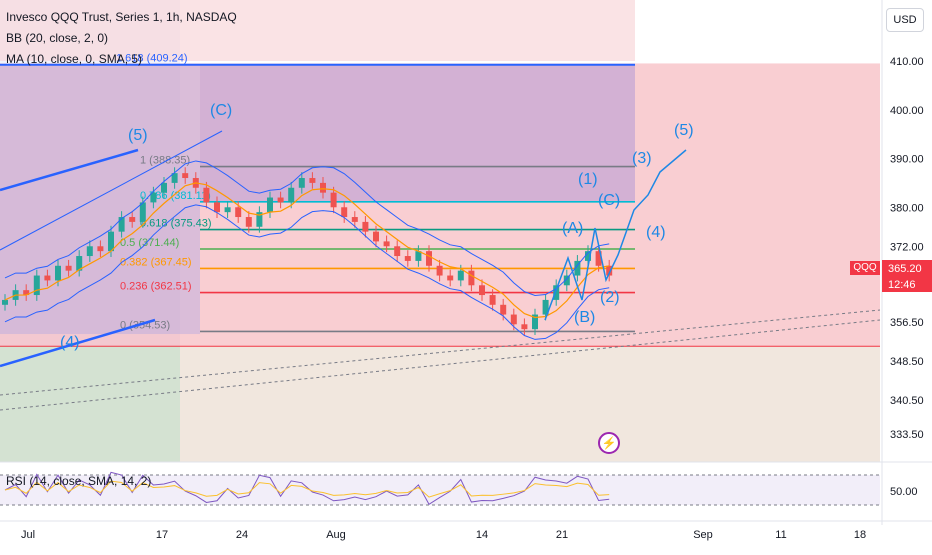  I want to click on time-tick-label: Jul, so click(28, 535).